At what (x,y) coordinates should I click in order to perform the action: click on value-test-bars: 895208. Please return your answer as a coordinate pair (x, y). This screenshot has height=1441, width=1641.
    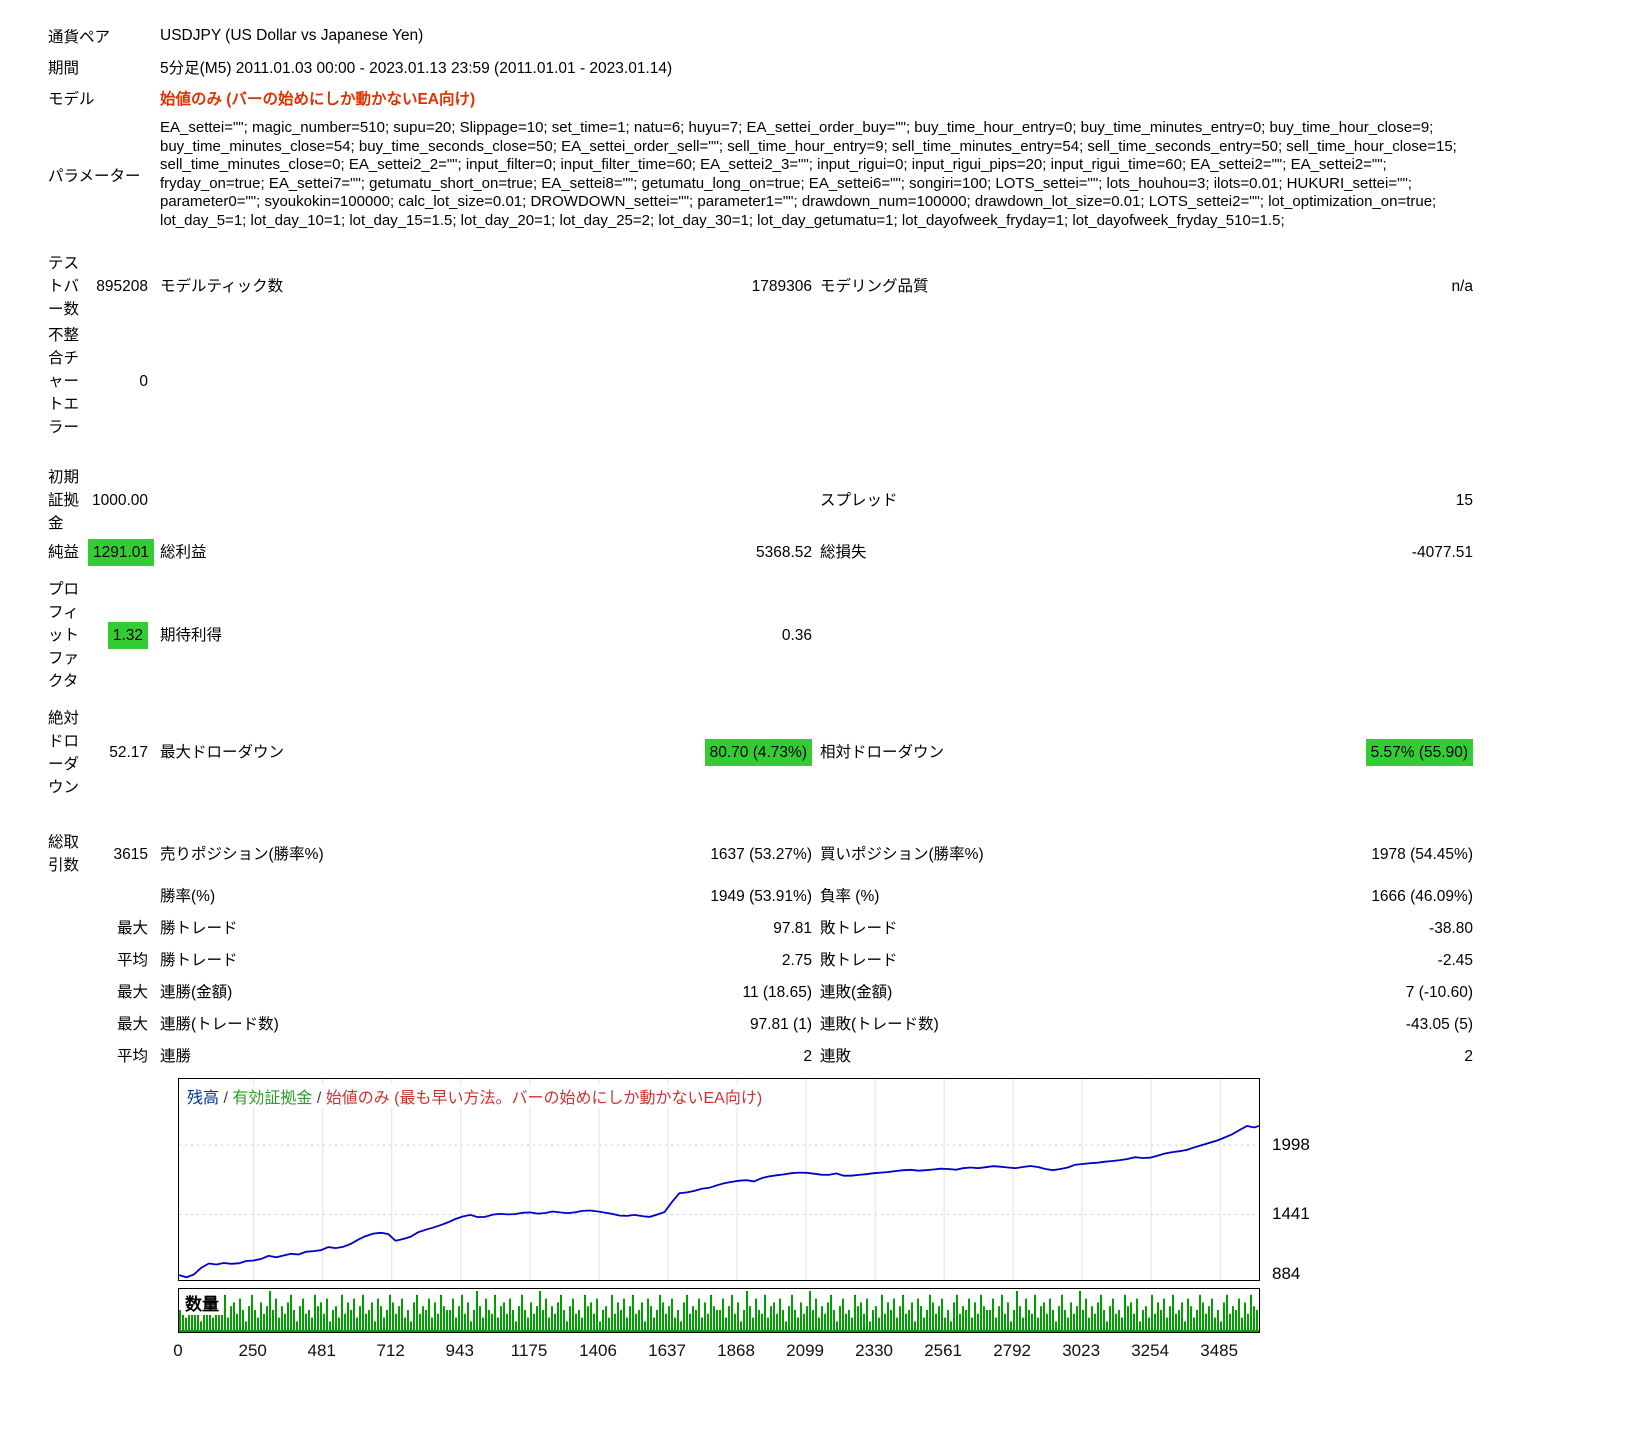
    Looking at the image, I should click on (122, 286).